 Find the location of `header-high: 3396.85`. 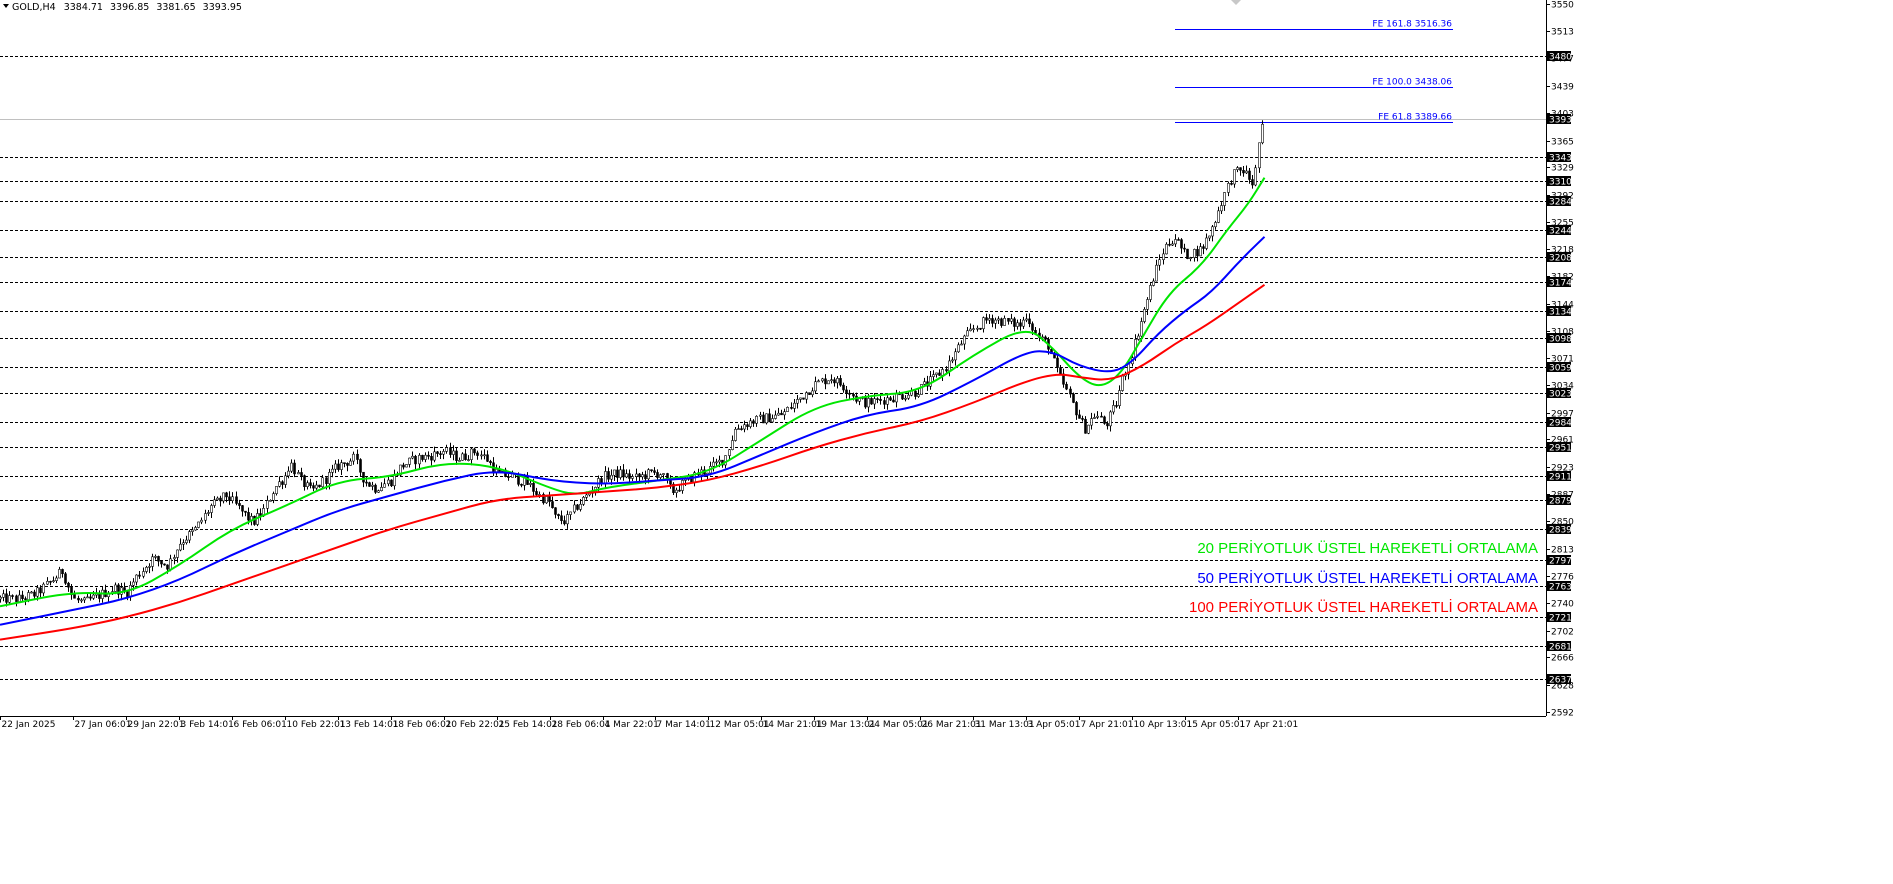

header-high: 3396.85 is located at coordinates (129, 7).